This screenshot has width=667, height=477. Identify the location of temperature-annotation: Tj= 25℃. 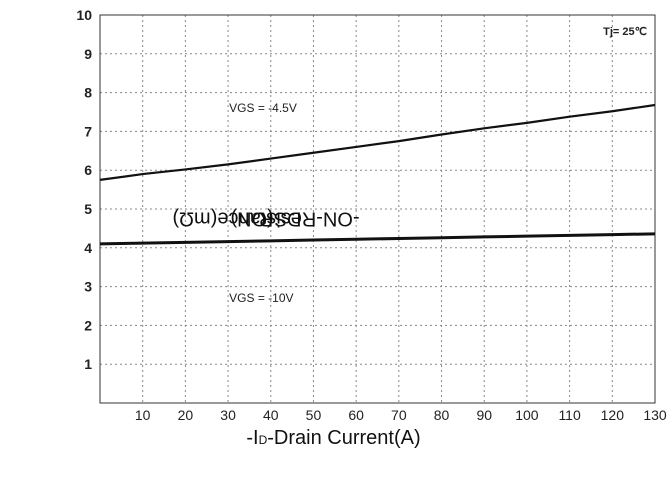
(625, 32).